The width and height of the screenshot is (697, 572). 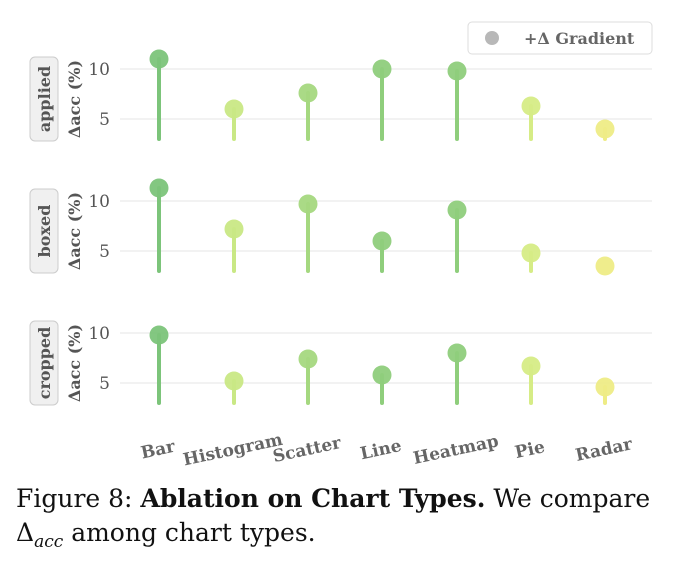 I want to click on category-label: Pie, so click(x=530, y=450).